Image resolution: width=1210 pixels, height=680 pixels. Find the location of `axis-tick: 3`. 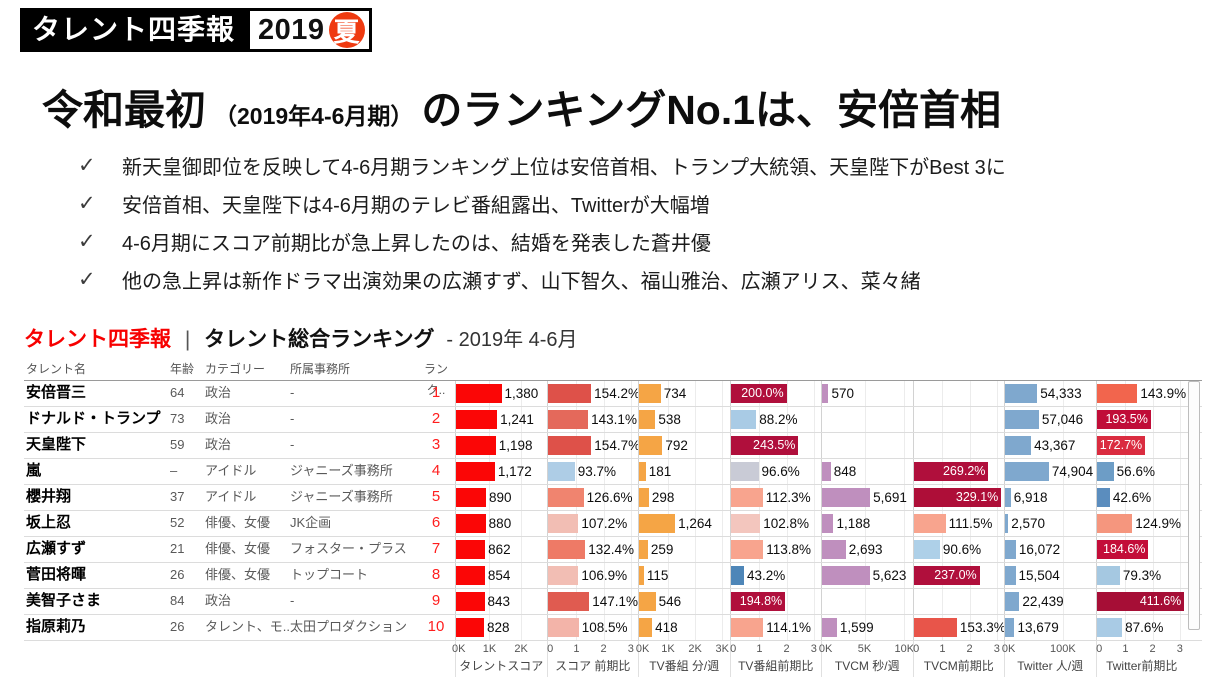

axis-tick: 3 is located at coordinates (1179, 649).